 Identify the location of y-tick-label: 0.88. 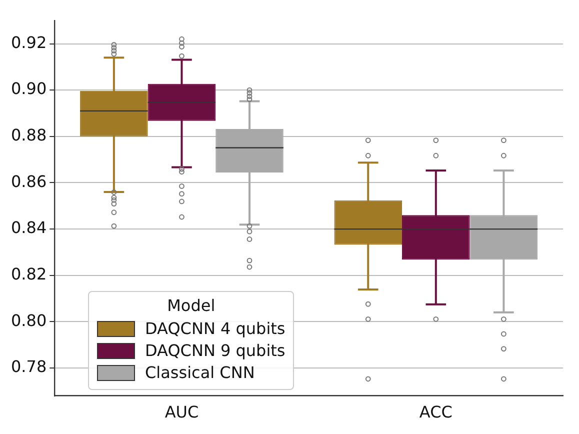
(29, 135).